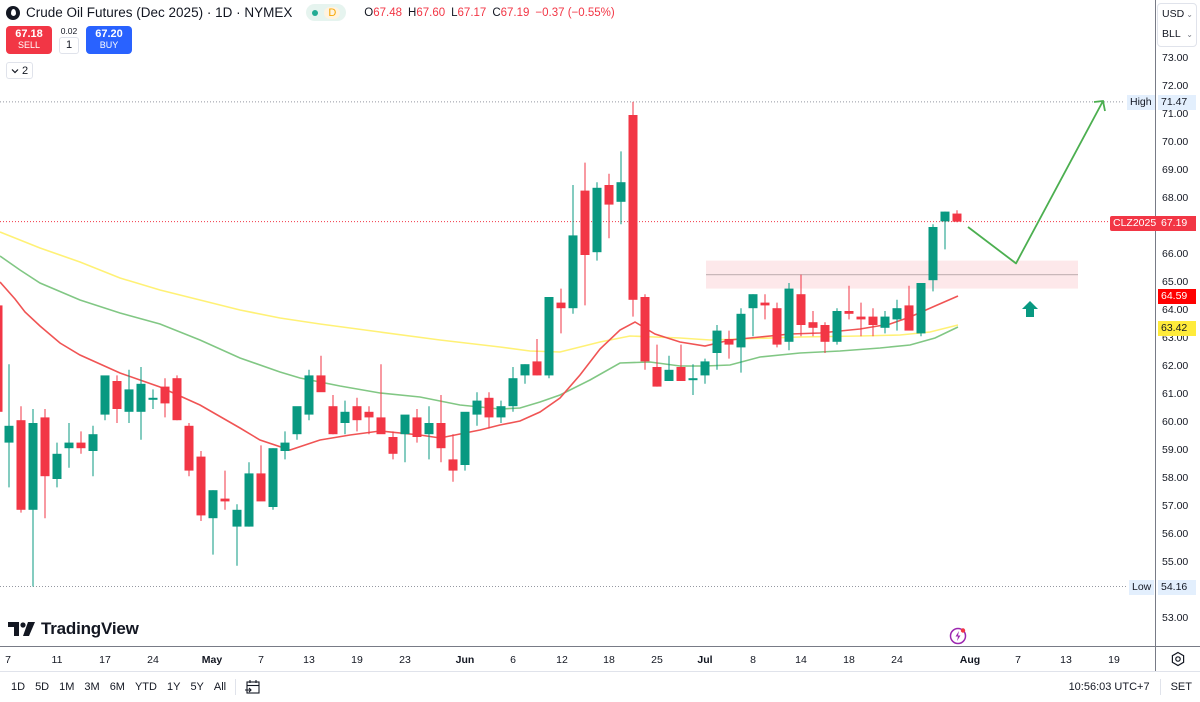 This screenshot has height=702, width=1200. Describe the element at coordinates (1177, 34) in the screenshot. I see `unit-dropdown: BLL ⌄` at that location.